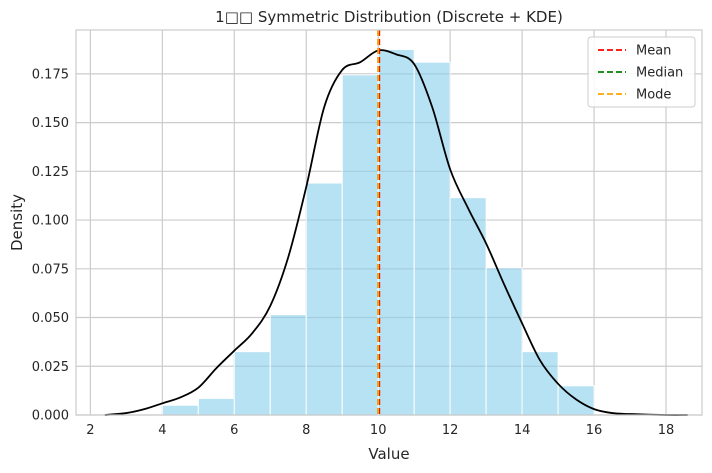  Describe the element at coordinates (234, 430) in the screenshot. I see `x-tick-label: 6` at that location.